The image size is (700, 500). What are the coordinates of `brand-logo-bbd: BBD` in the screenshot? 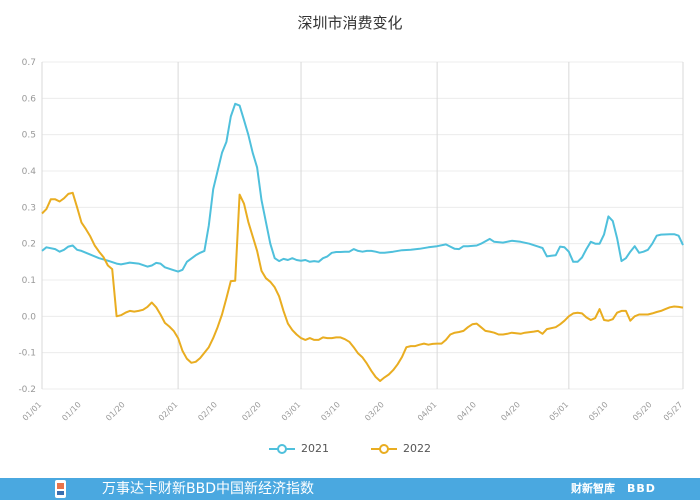 It's located at (641, 488).